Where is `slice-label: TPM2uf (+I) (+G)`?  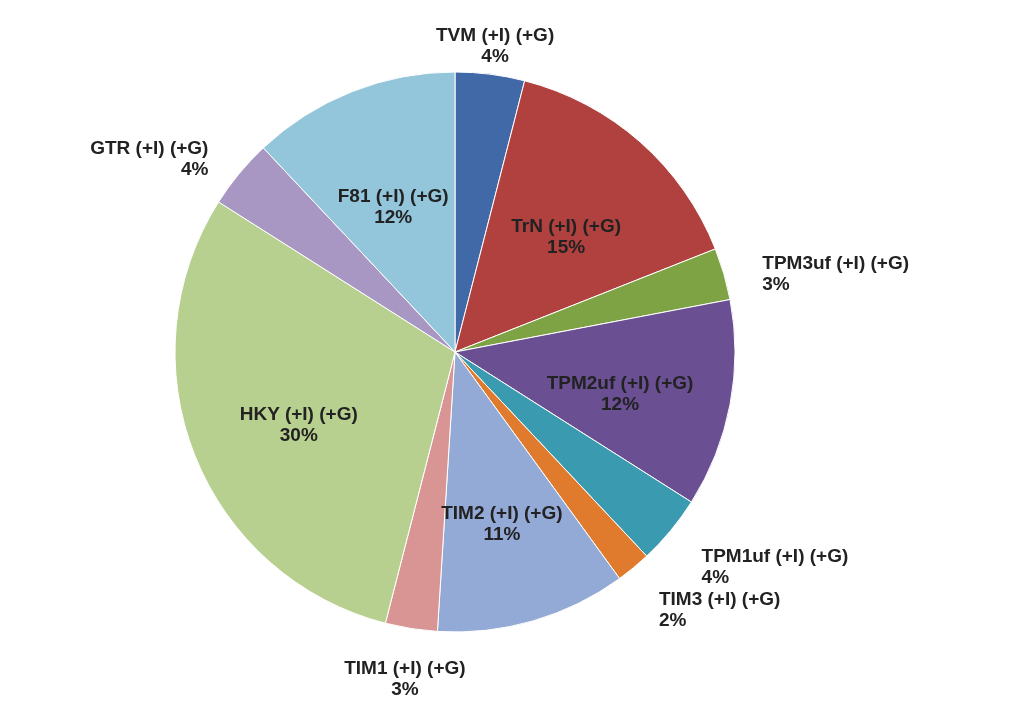
slice-label: TPM2uf (+I) (+G) is located at coordinates (620, 383).